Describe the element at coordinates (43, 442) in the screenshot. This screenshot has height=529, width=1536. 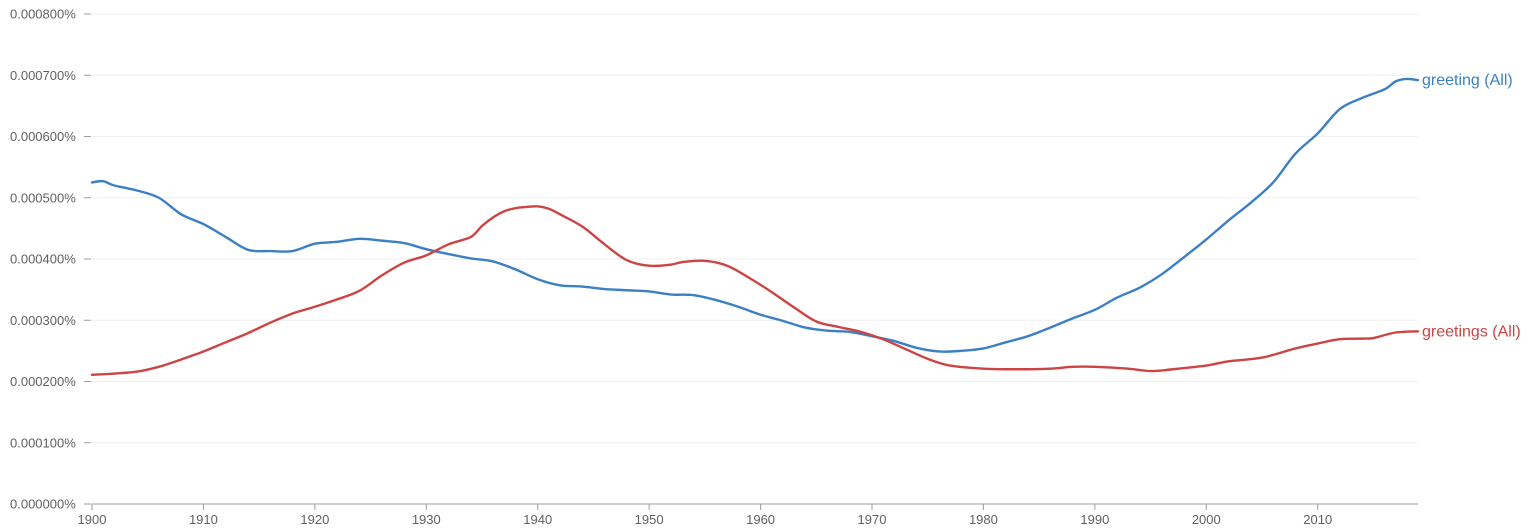
I see `y-tick-label: 0.000100%` at that location.